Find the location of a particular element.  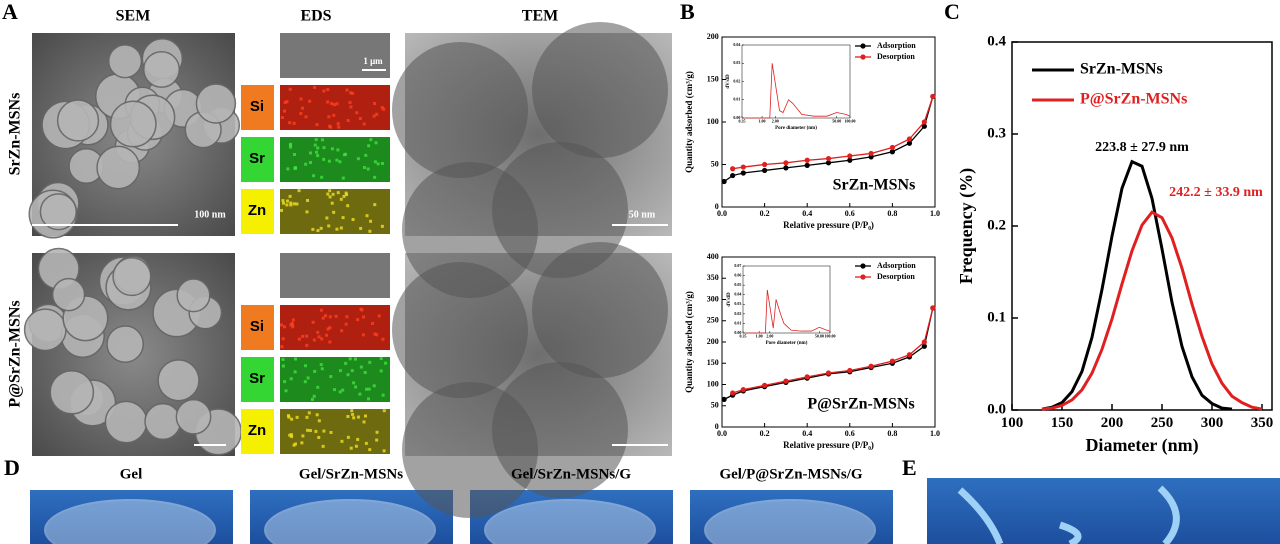

y-axis-label: Frequency (%) is located at coordinates (966, 226).